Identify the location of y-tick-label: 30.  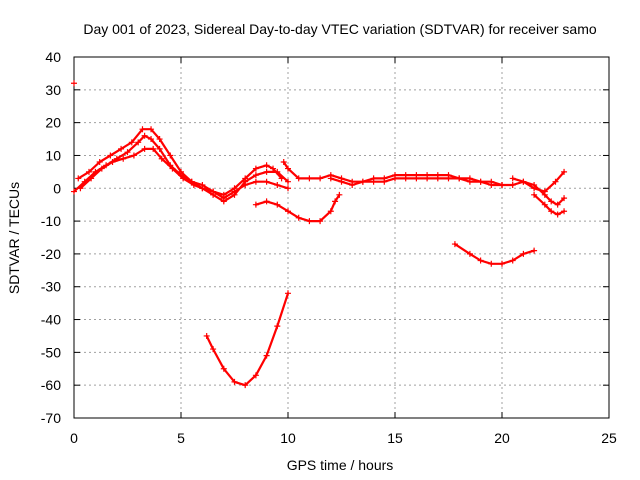
(53, 90).